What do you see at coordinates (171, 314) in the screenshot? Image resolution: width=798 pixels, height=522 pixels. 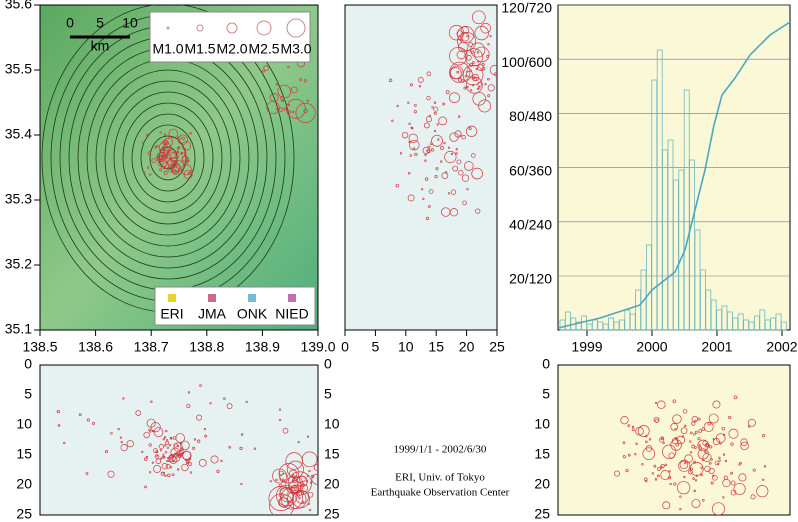 I see `station-label: ERI` at bounding box center [171, 314].